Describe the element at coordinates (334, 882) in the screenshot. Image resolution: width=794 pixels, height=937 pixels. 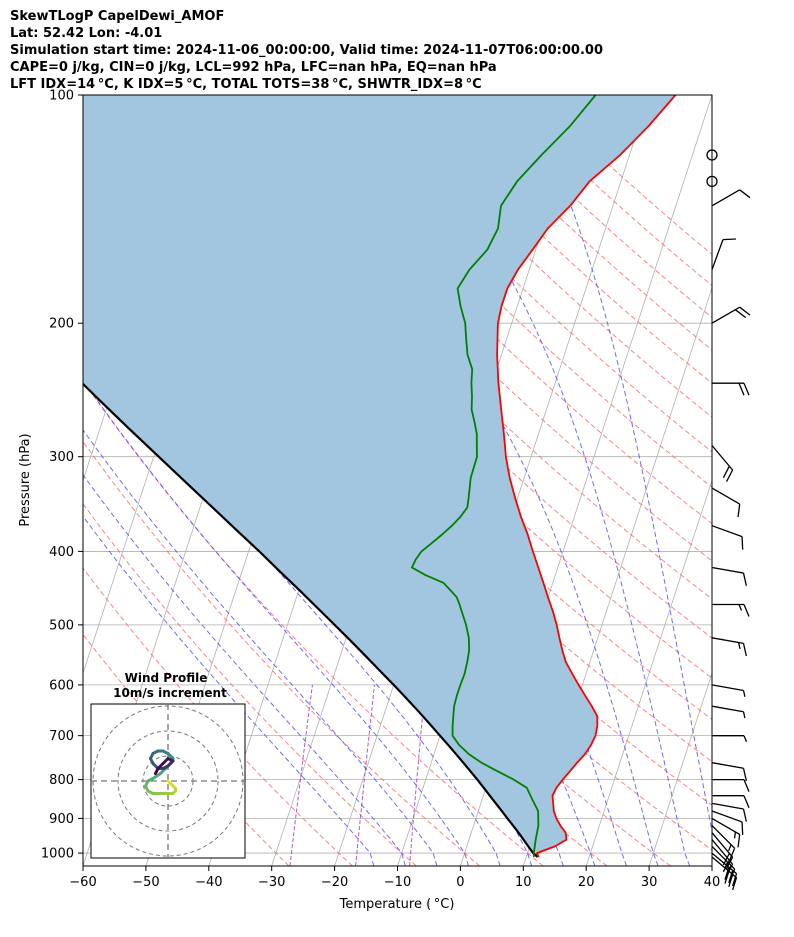
I see `x-tick-label: −20` at that location.